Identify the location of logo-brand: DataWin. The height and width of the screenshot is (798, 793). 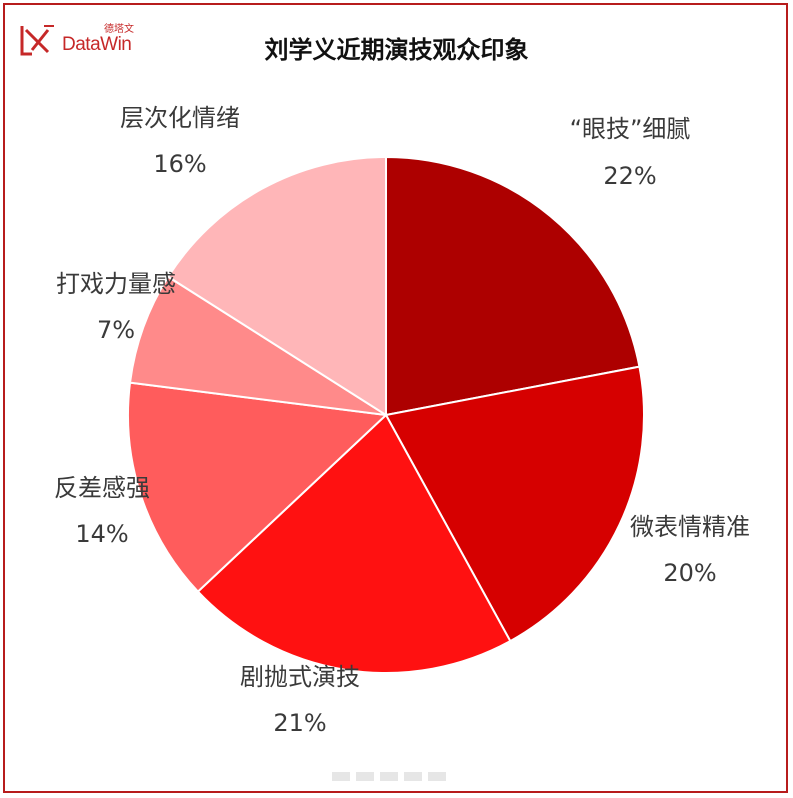
(97, 44).